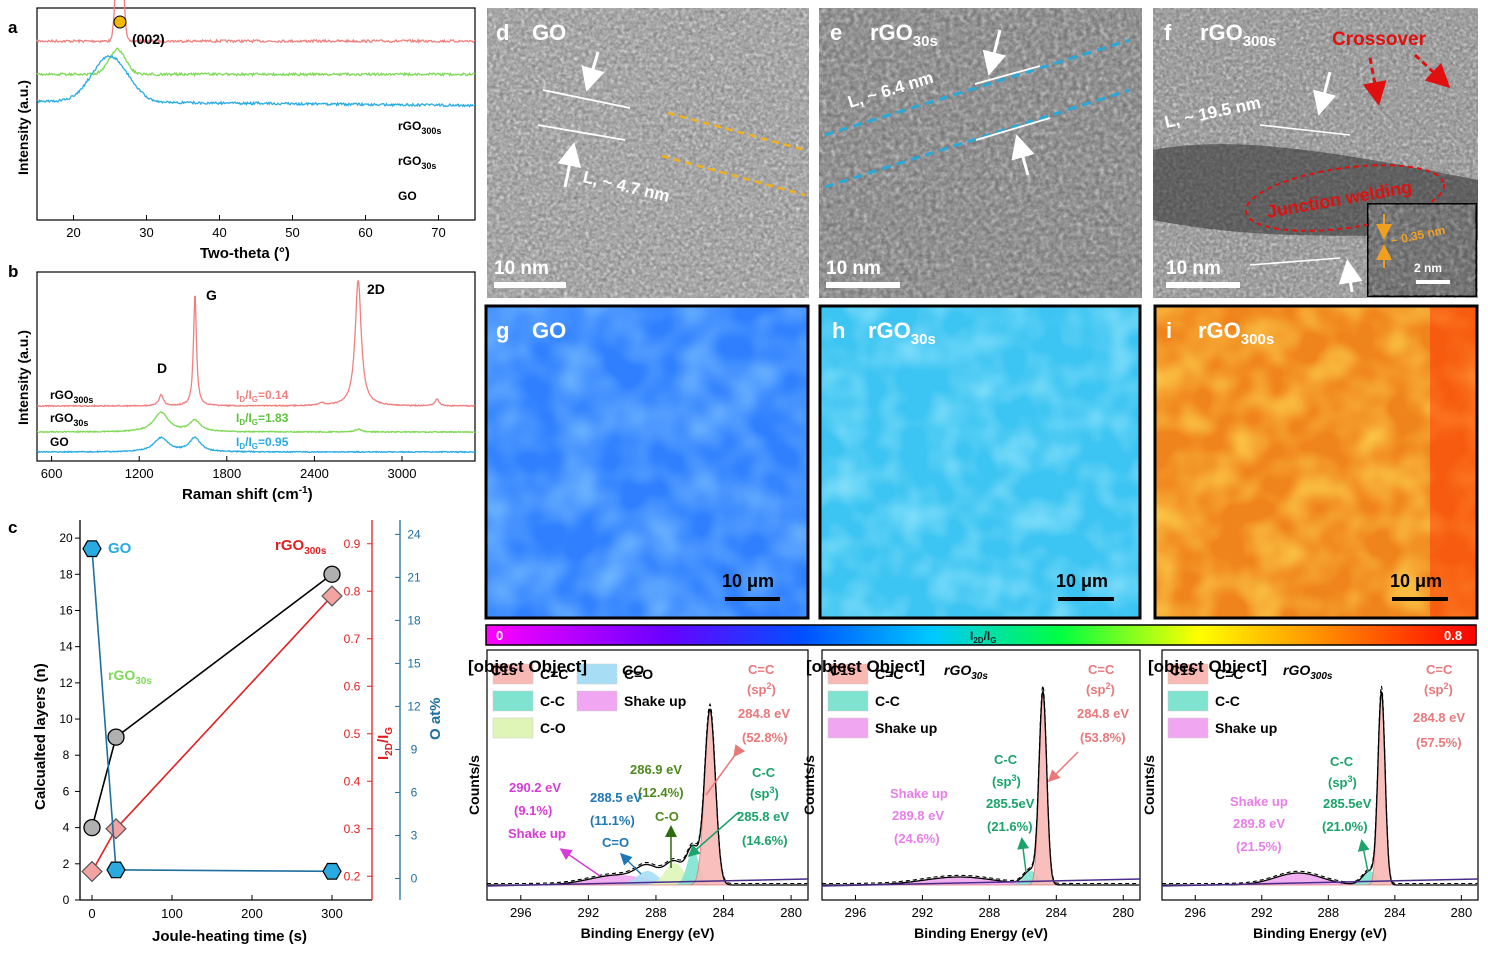  Describe the element at coordinates (1439, 717) in the screenshot. I see `l-e1: 284.8 eV` at that location.